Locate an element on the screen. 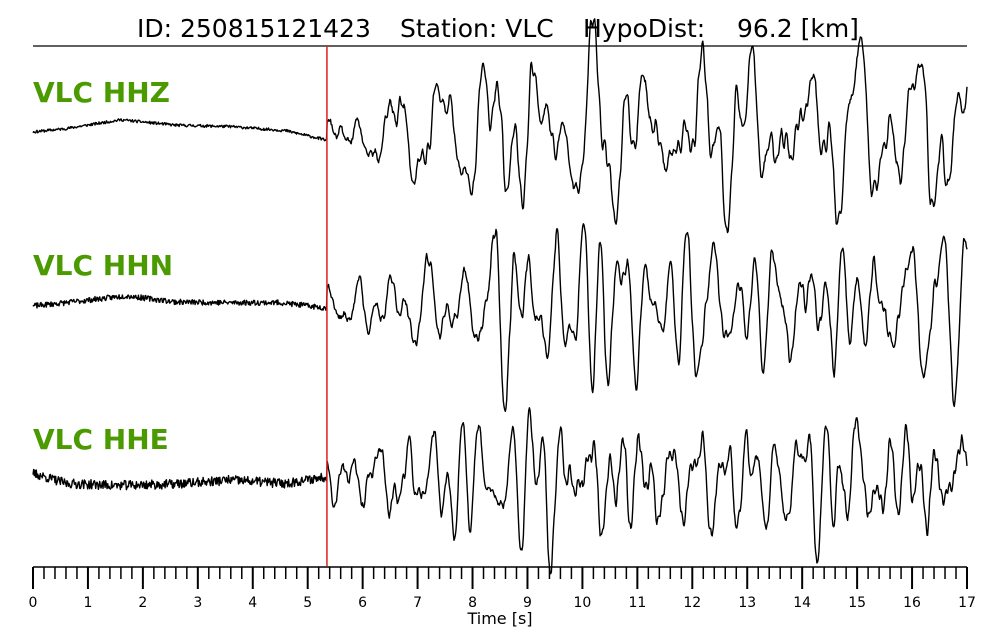  x-axis: 0 1 2 3 4 5 6 7 8 9 10 11 12 13 14 15 16 17 is located at coordinates (502, 588).